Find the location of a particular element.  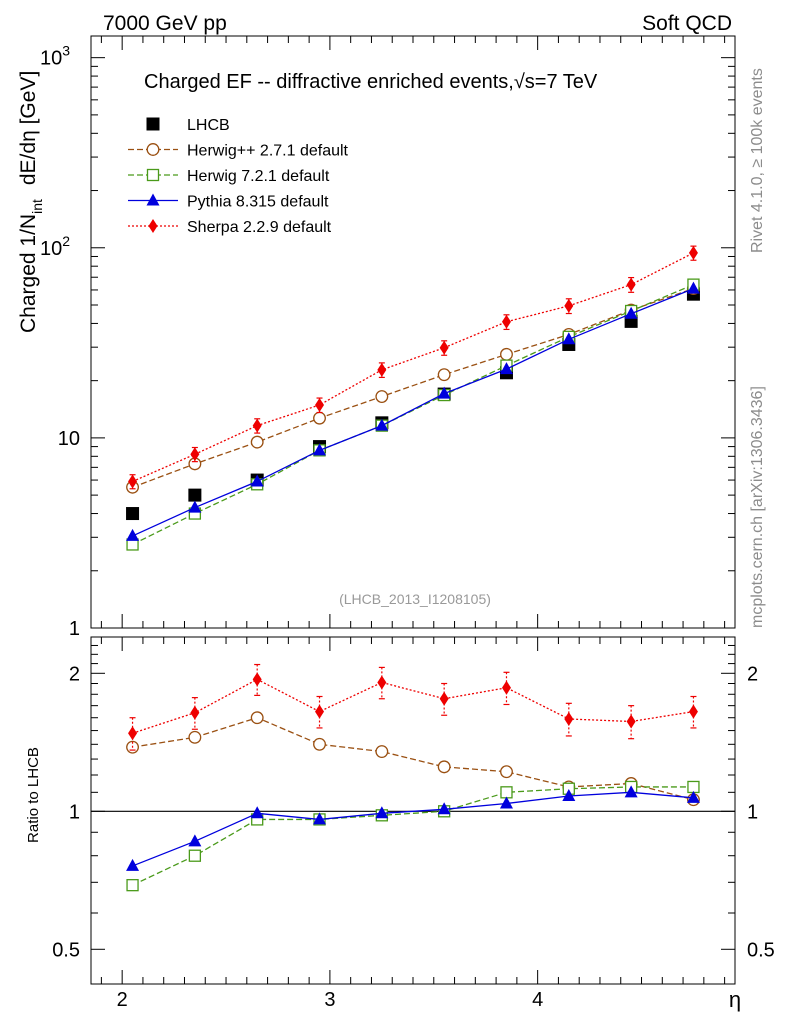

x-tick-label: 2 is located at coordinates (122, 1000).